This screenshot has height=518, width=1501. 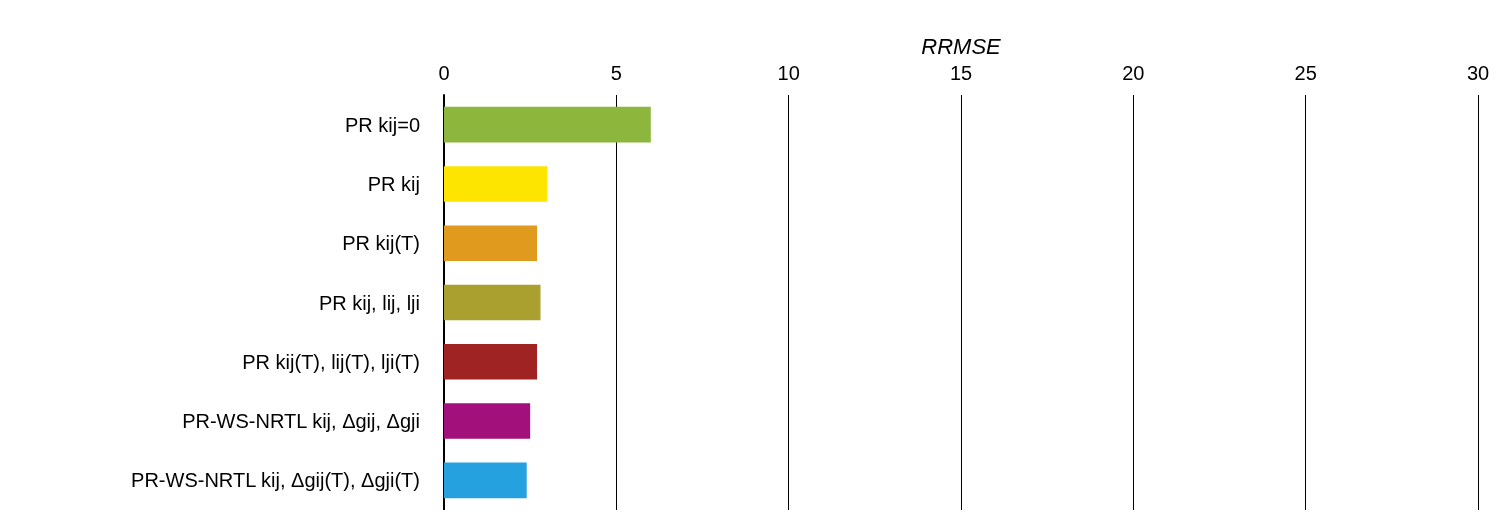 I want to click on x-axis-title: RRMSE, so click(x=961, y=46).